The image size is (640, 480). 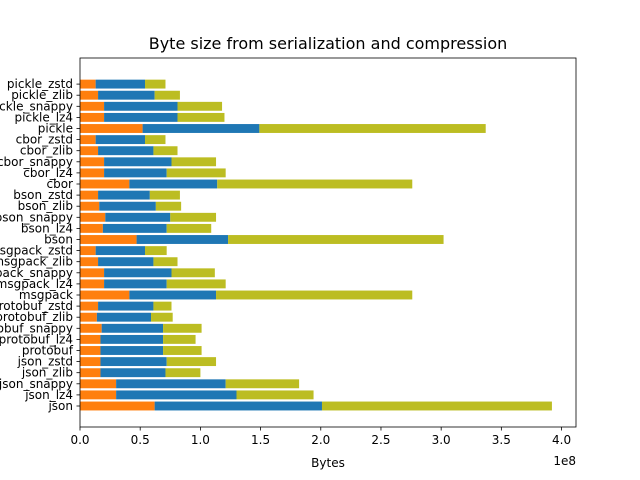 What do you see at coordinates (45, 206) in the screenshot?
I see `y-tick-label: bson_zlib` at bounding box center [45, 206].